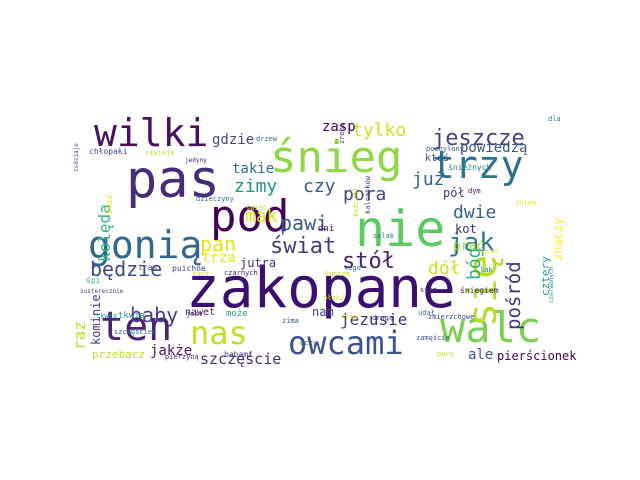 The height and width of the screenshot is (480, 640). Describe the element at coordinates (147, 267) in the screenshot. I see `cloud-word: tras` at that location.